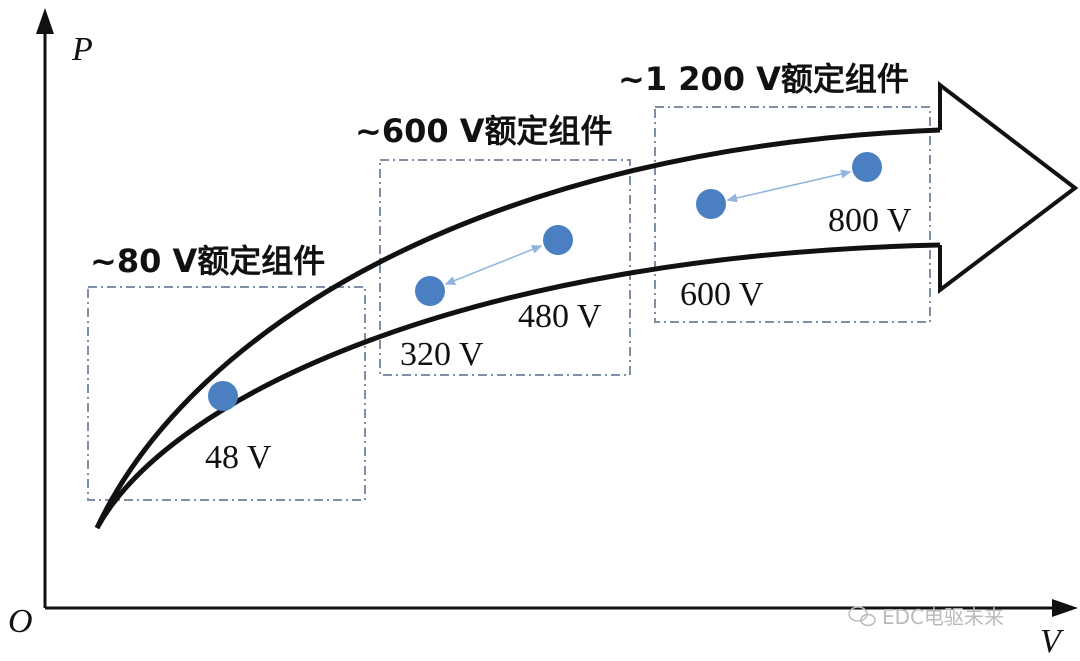  Describe the element at coordinates (238, 457) in the screenshot. I see `point-label: 48 V` at that location.